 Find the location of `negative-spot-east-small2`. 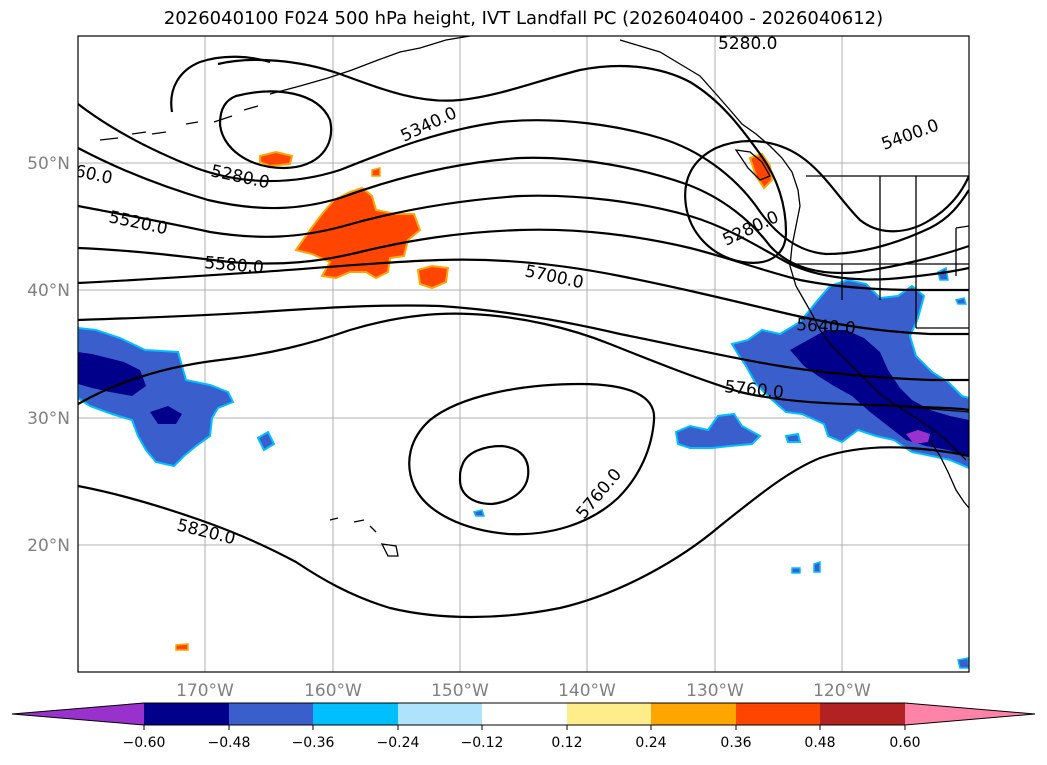

negative-spot-east-small2 is located at coordinates (943, 273).